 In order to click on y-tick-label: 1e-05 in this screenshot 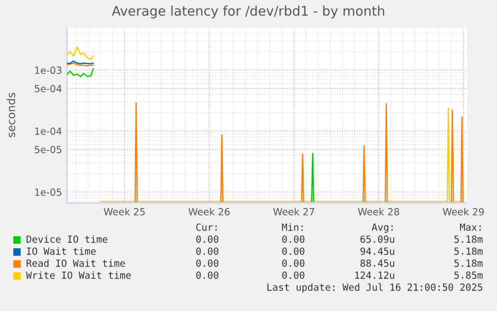, I will do `click(48, 192)`.